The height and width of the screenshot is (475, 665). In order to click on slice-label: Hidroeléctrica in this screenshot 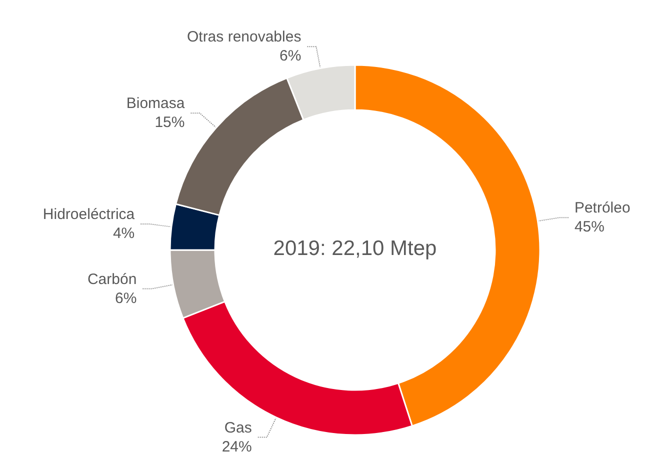, I will do `click(89, 215)`.